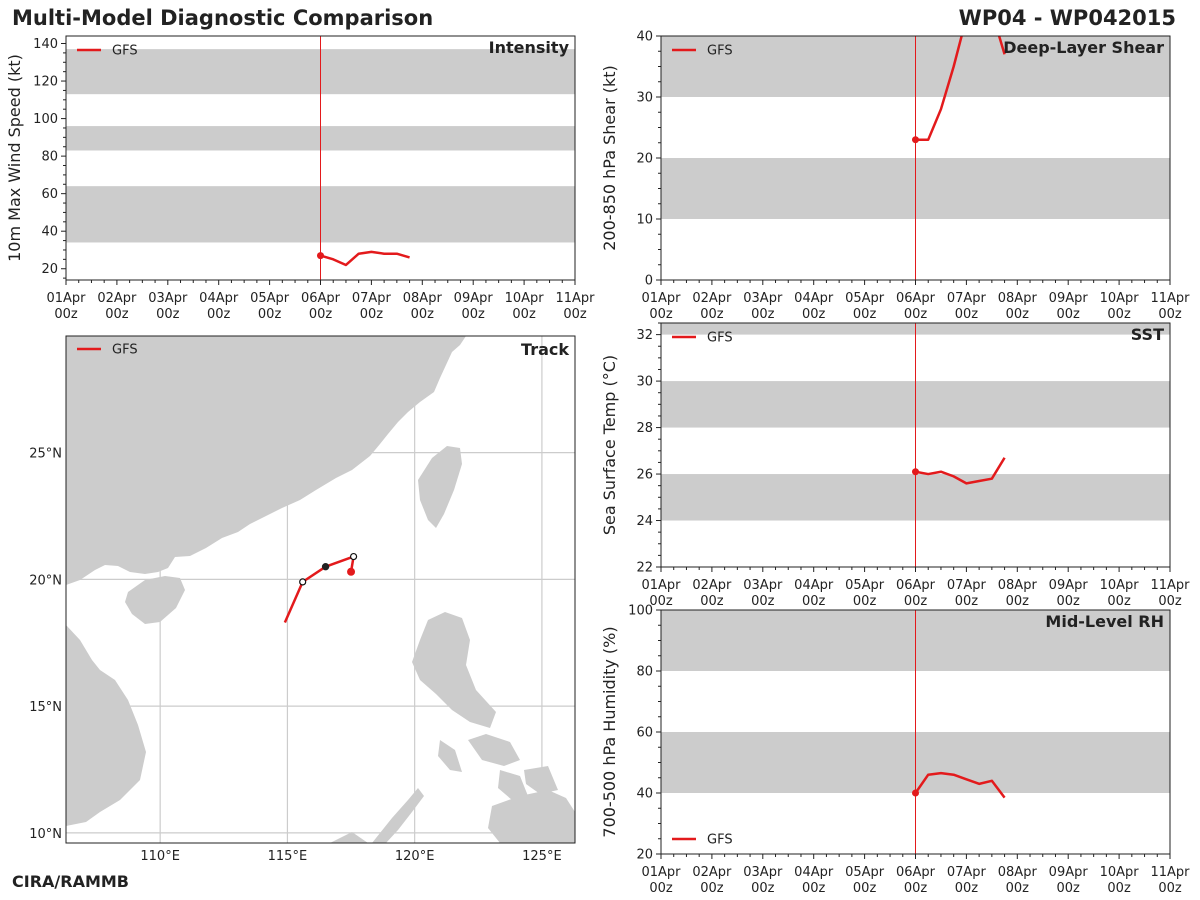 The height and width of the screenshot is (900, 1200). Describe the element at coordinates (644, 475) in the screenshot. I see `y-tick-label: 26` at that location.